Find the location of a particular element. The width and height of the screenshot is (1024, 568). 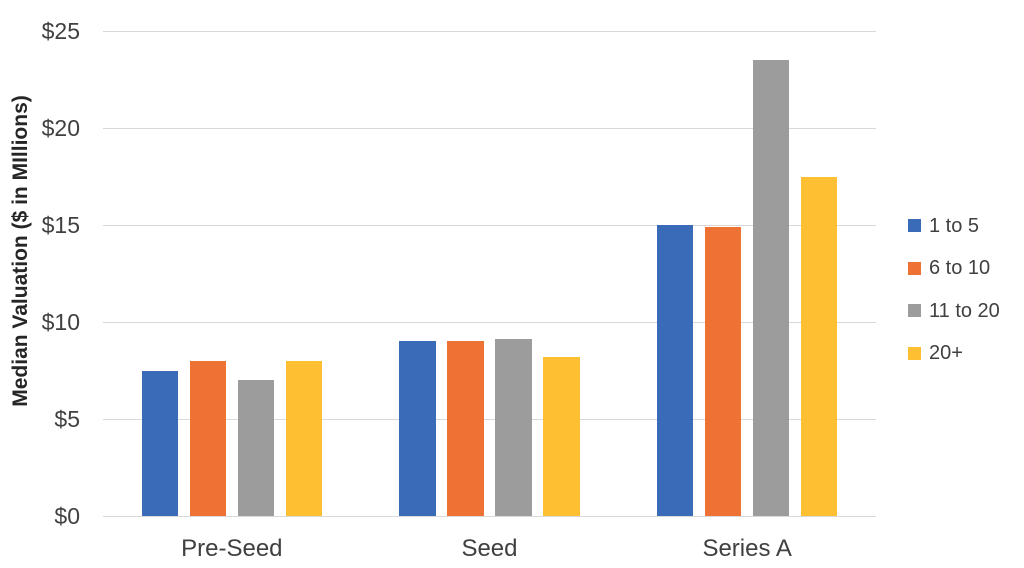

legend-item: 11 to 20 is located at coordinates (954, 310).